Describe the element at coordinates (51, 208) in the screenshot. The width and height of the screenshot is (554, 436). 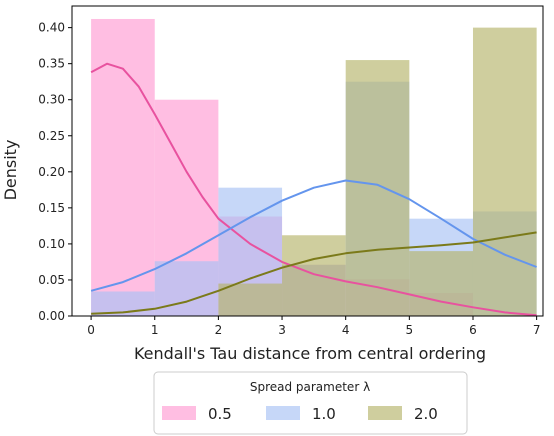
I see `y-tick-label: 0.15` at that location.